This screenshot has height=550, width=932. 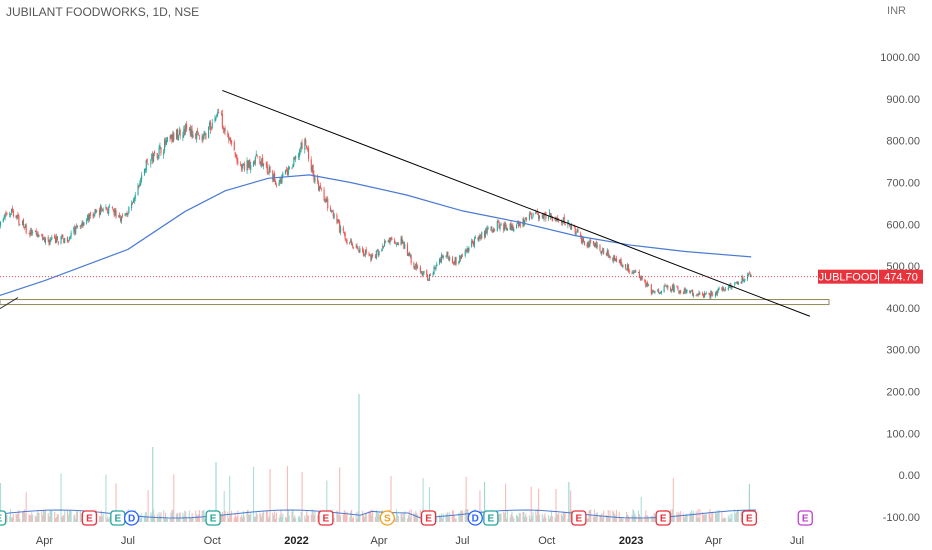 What do you see at coordinates (909, 476) in the screenshot?
I see `y-tick-label: 0.00` at bounding box center [909, 476].